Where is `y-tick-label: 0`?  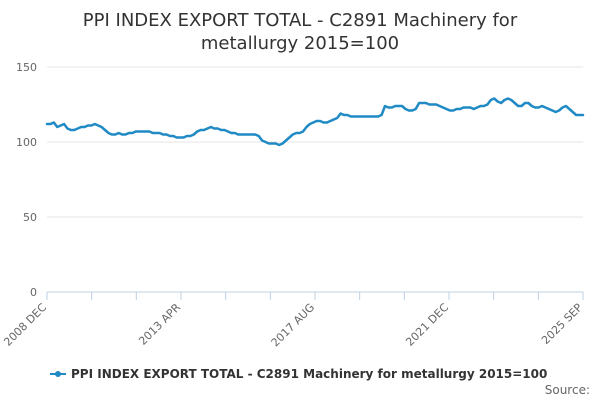 y-tick-label: 0 is located at coordinates (33, 292).